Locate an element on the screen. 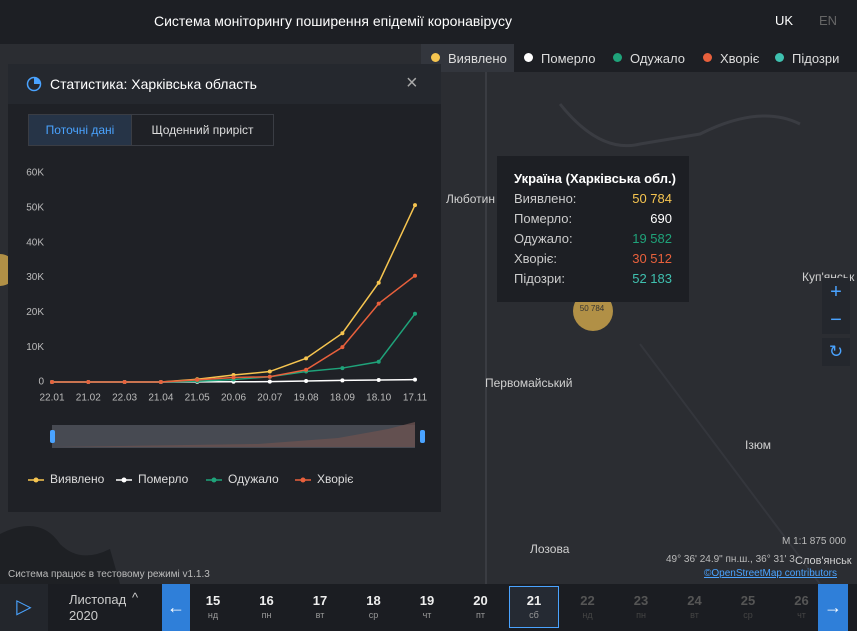 The width and height of the screenshot is (857, 631). icon is located at coordinates (34, 84).